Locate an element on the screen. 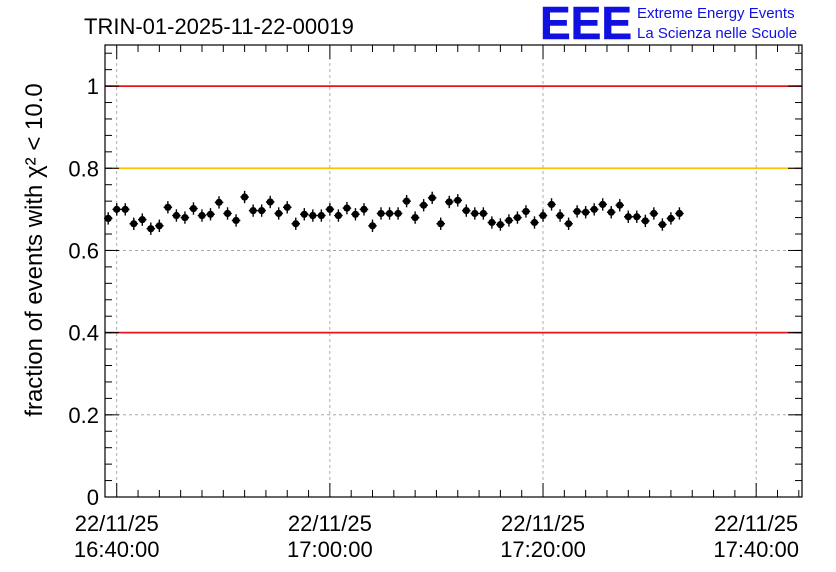 This screenshot has height=572, width=836. x-tick-time: 17:40:00 is located at coordinates (756, 549).